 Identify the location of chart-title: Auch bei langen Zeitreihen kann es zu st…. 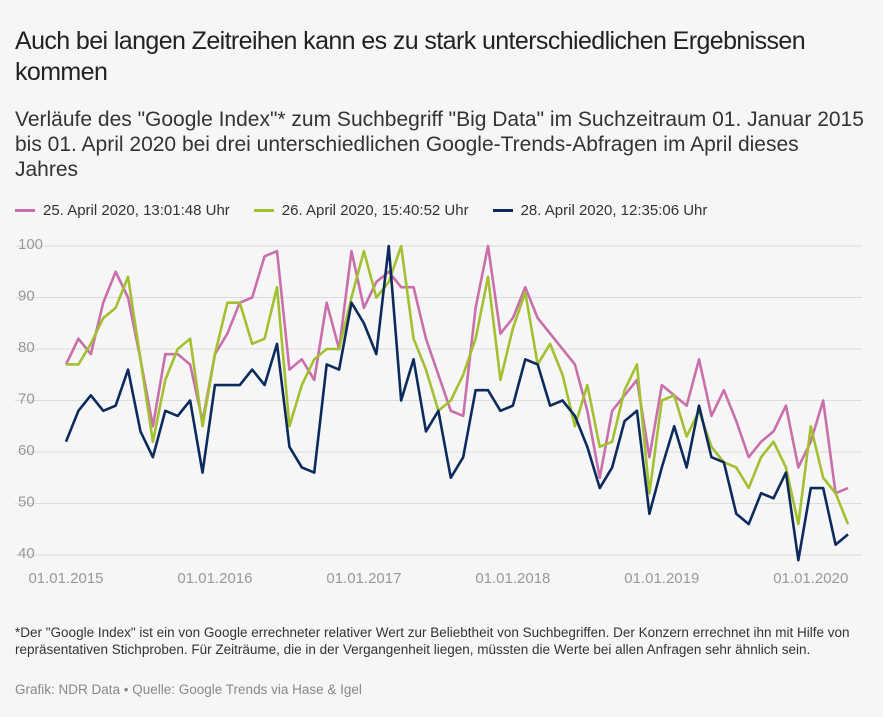
(410, 56).